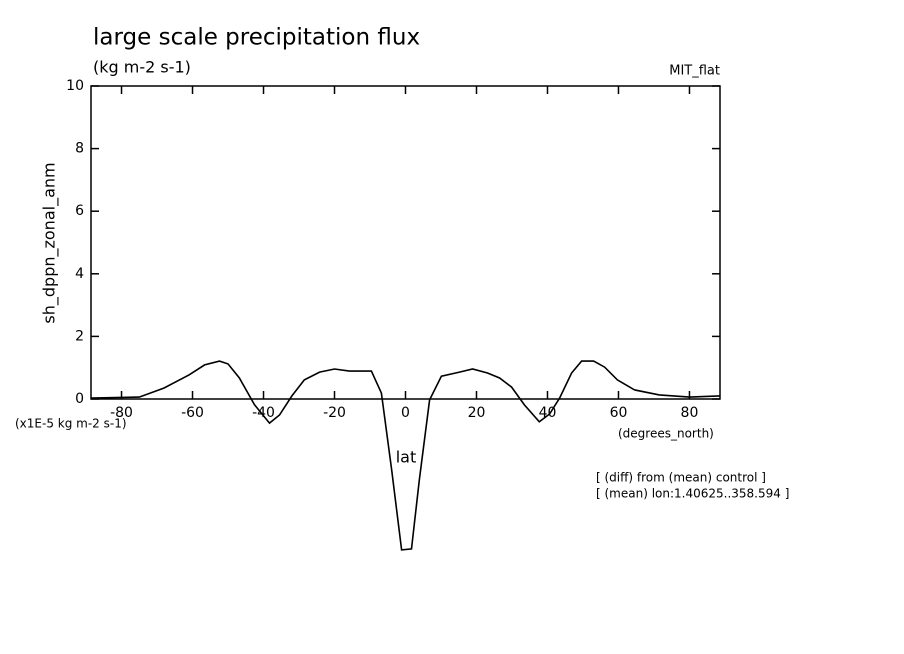 The height and width of the screenshot is (654, 904). Describe the element at coordinates (405, 413) in the screenshot. I see `x-tick-label: 0` at that location.